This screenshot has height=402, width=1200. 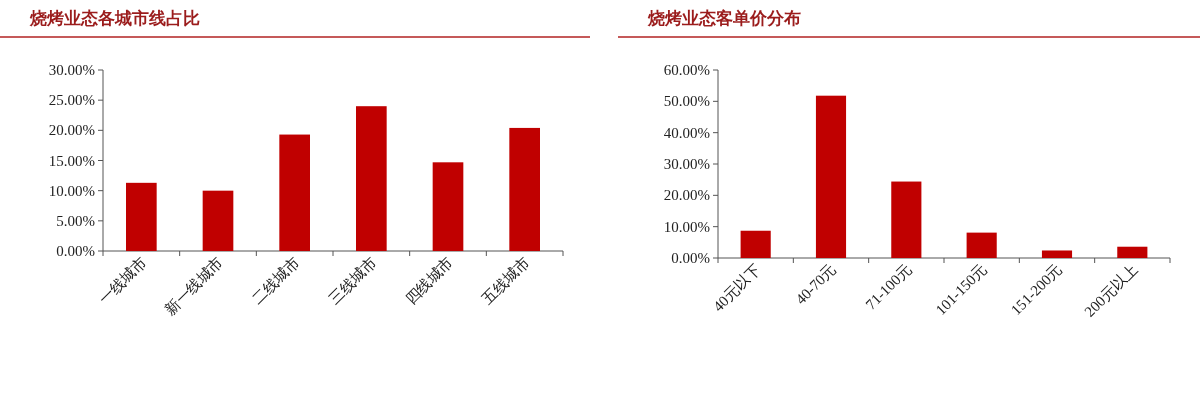 What do you see at coordinates (71, 160) in the screenshot?
I see `y-tick-label: 15.00%` at bounding box center [71, 160].